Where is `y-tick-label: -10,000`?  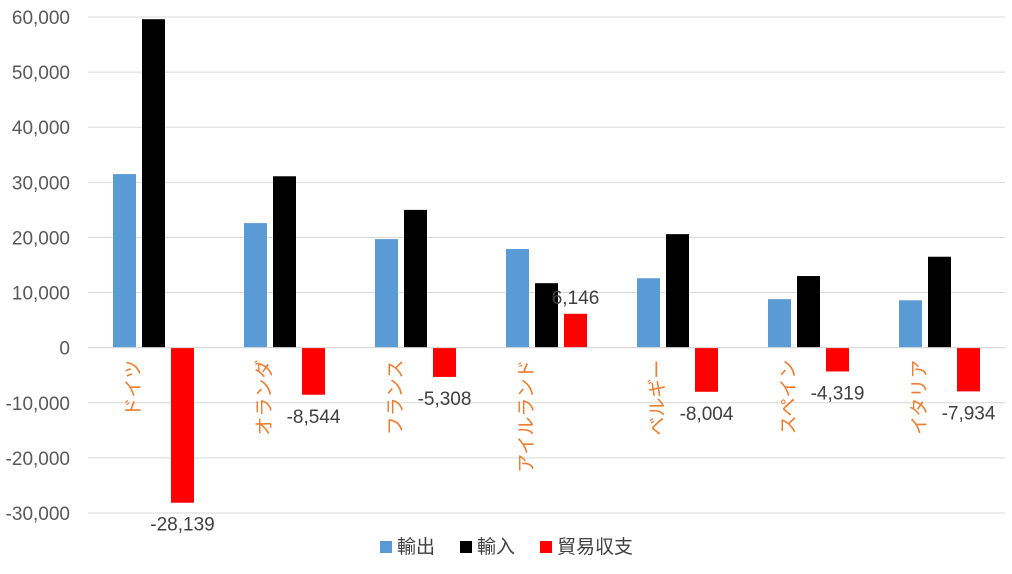 y-tick-label: -10,000 is located at coordinates (38, 404).